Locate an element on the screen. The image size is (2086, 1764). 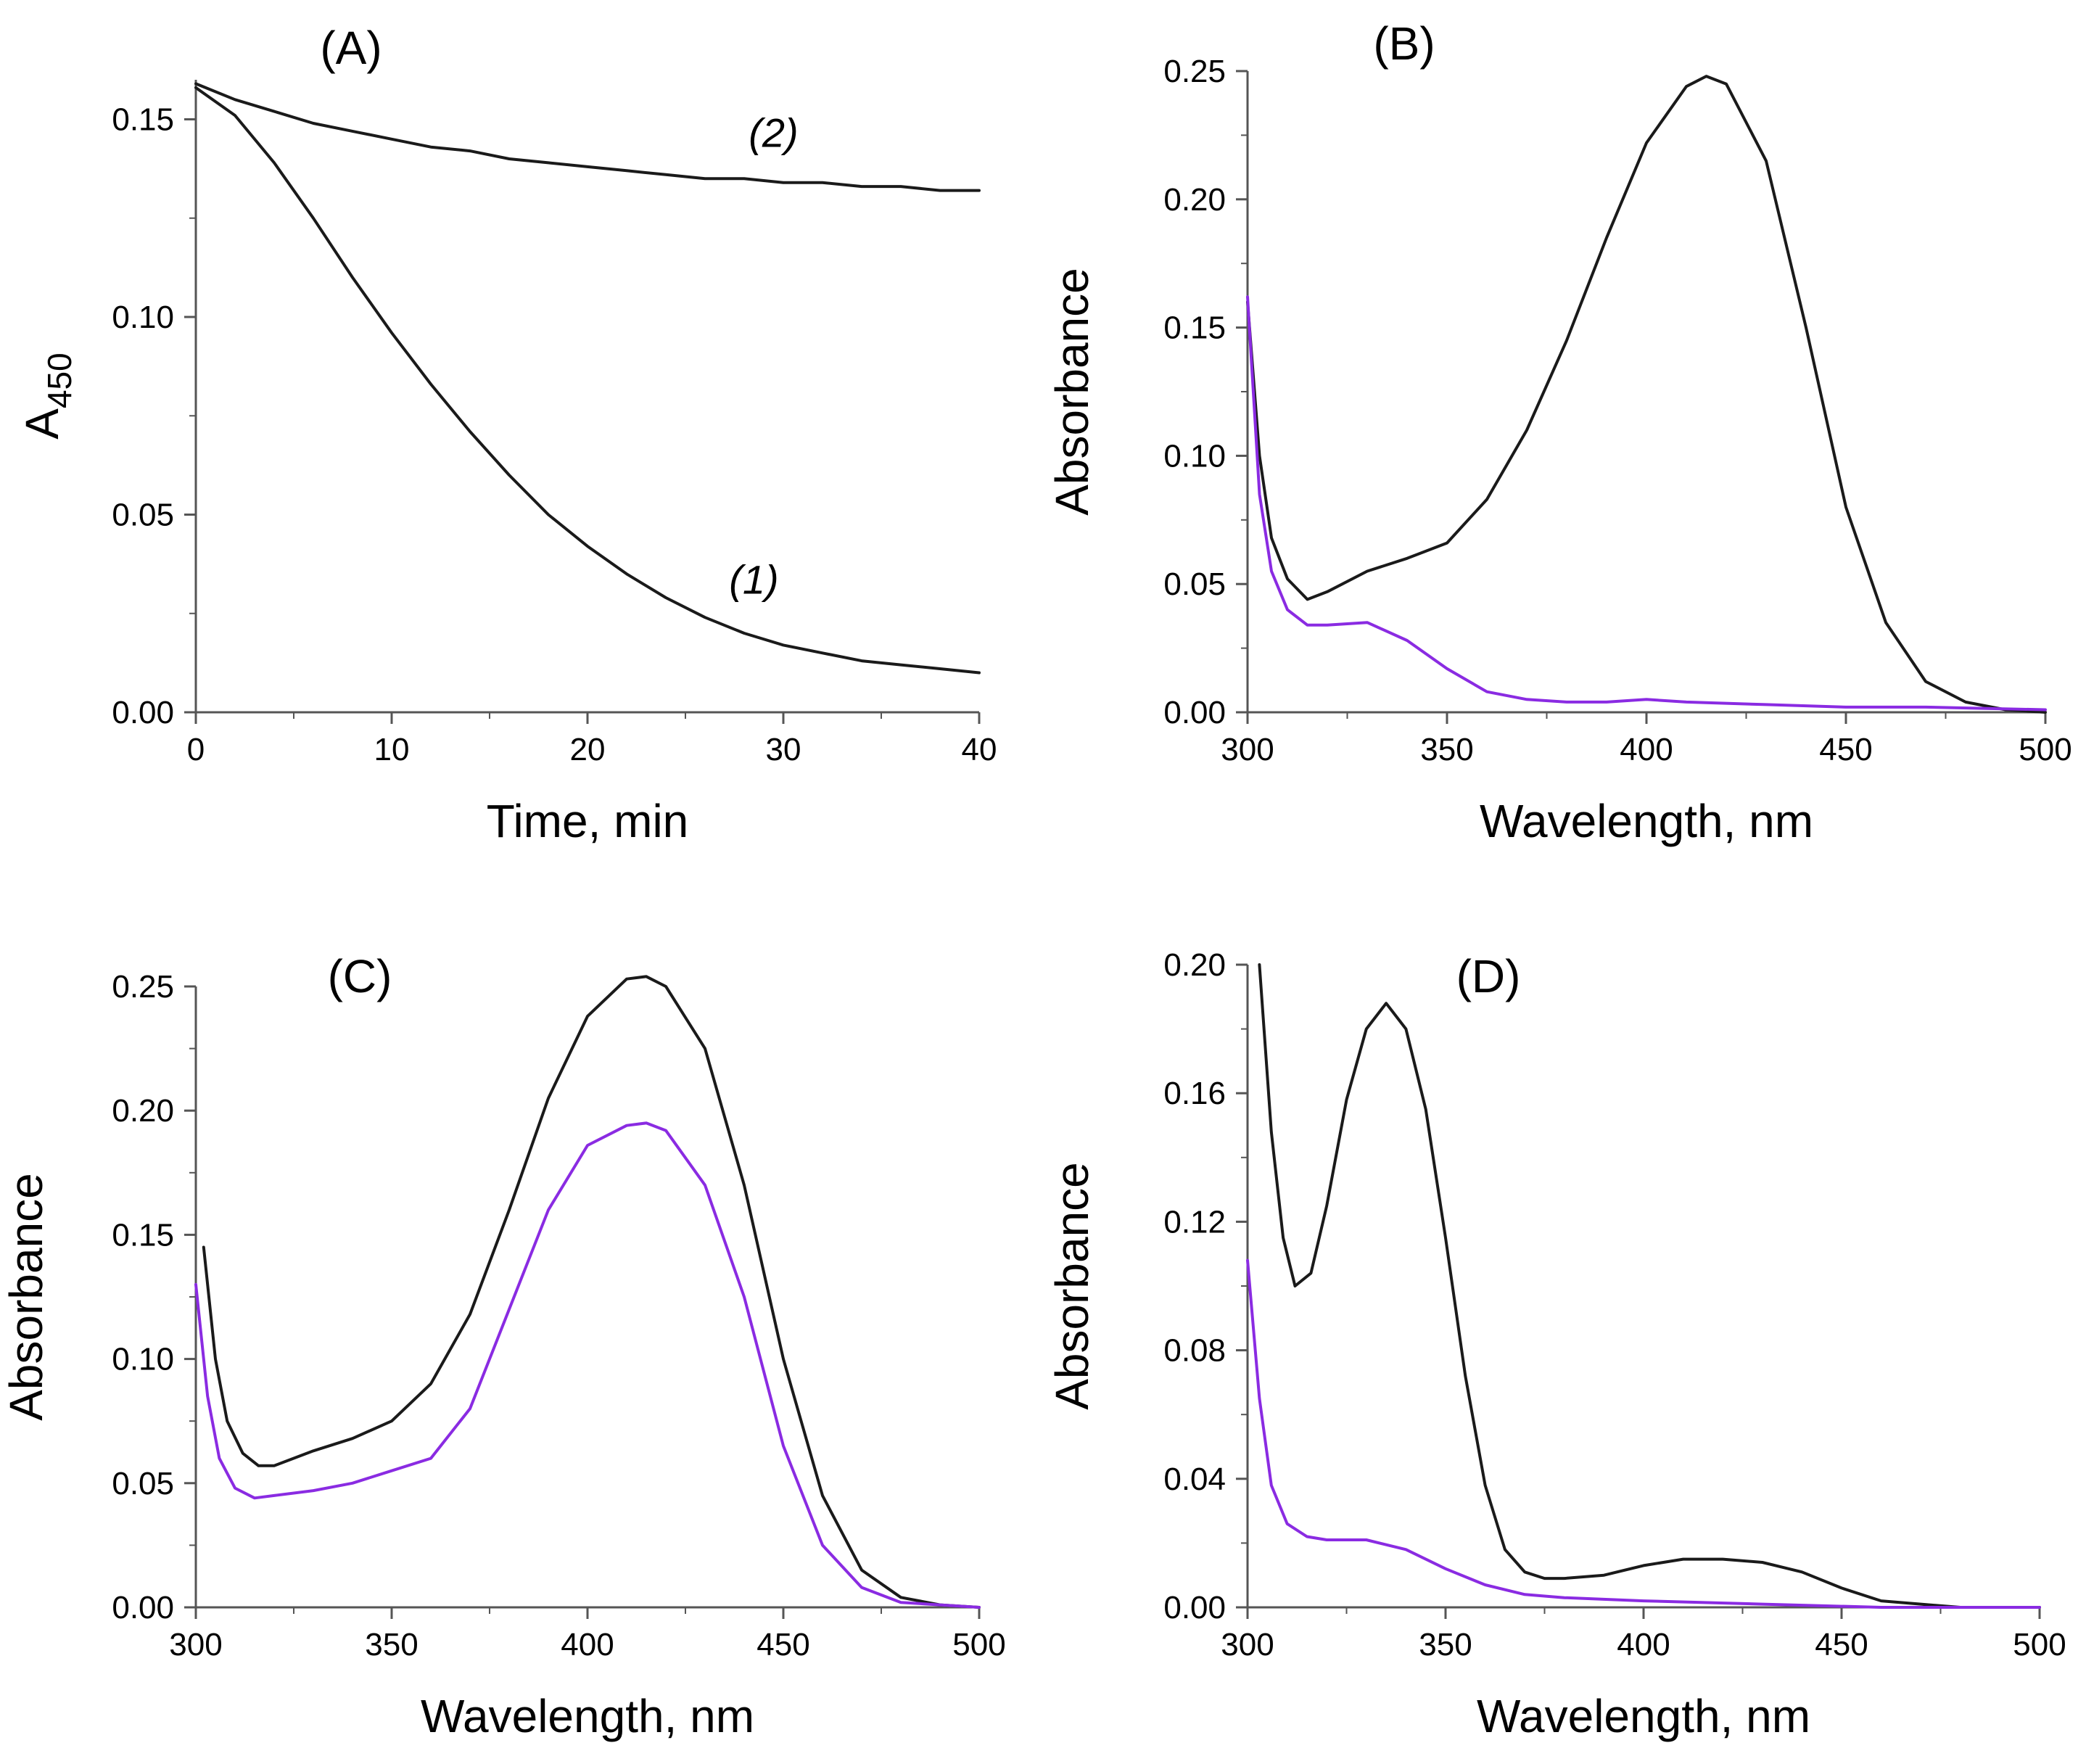
y-axis-title: A450 is located at coordinates (47, 396).